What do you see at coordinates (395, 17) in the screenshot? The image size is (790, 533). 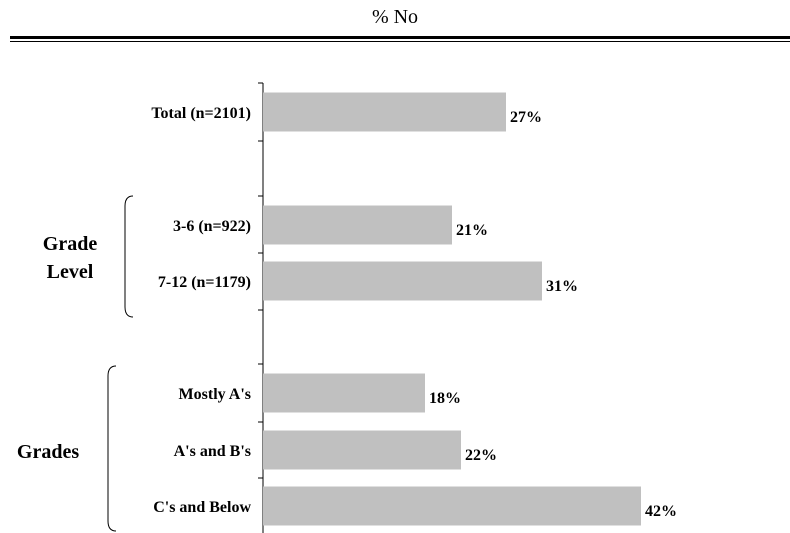 I see `chart-title: % No` at bounding box center [395, 17].